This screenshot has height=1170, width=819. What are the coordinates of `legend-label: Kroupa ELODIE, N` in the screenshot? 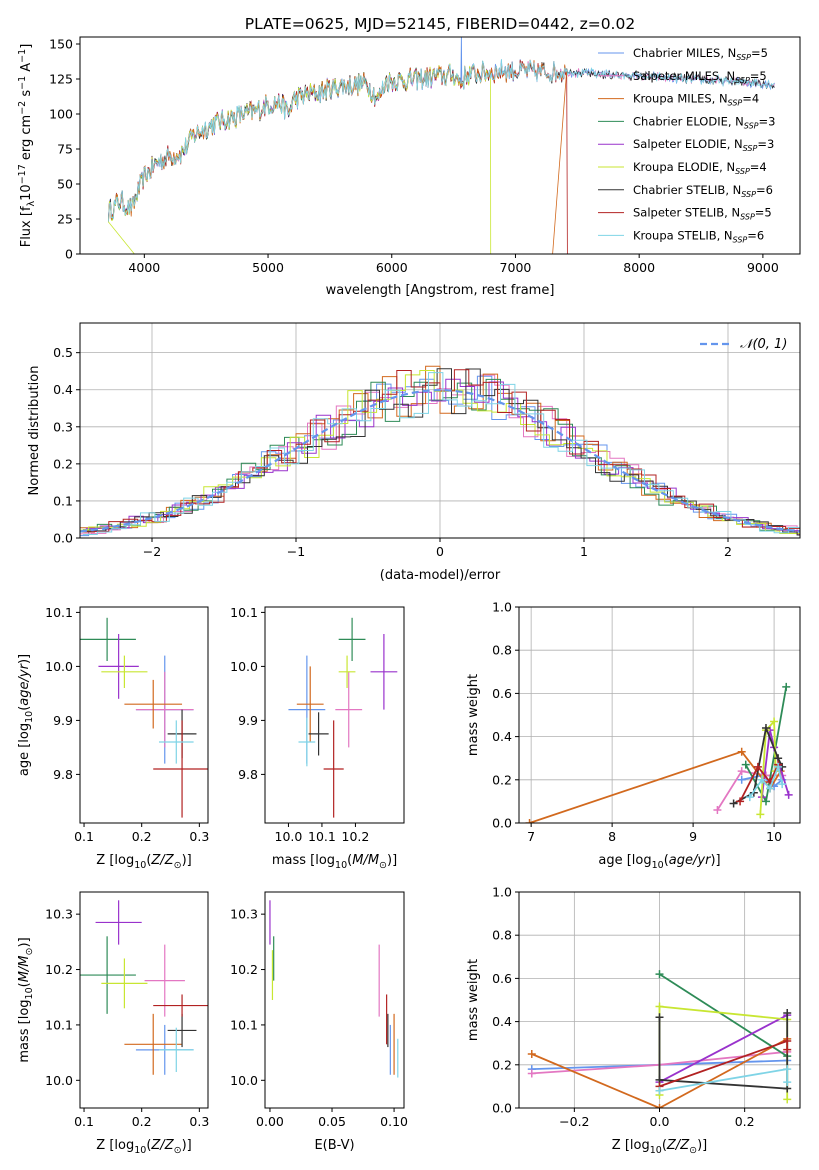 It's located at (684, 167).